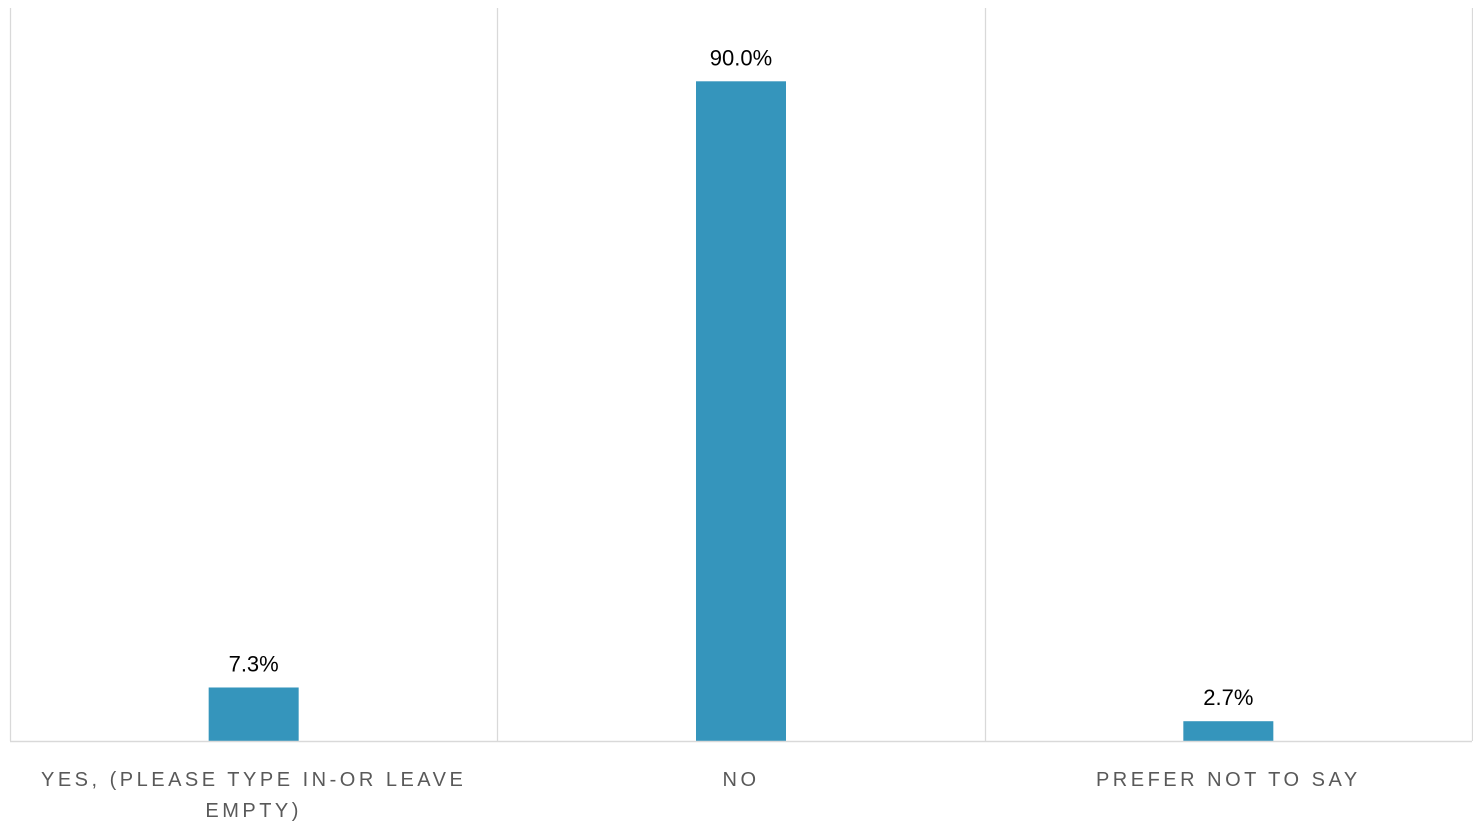  I want to click on category-label: YES, (PLEASE TYPE IN-OR LEAVE EMPTY), so click(253, 795).